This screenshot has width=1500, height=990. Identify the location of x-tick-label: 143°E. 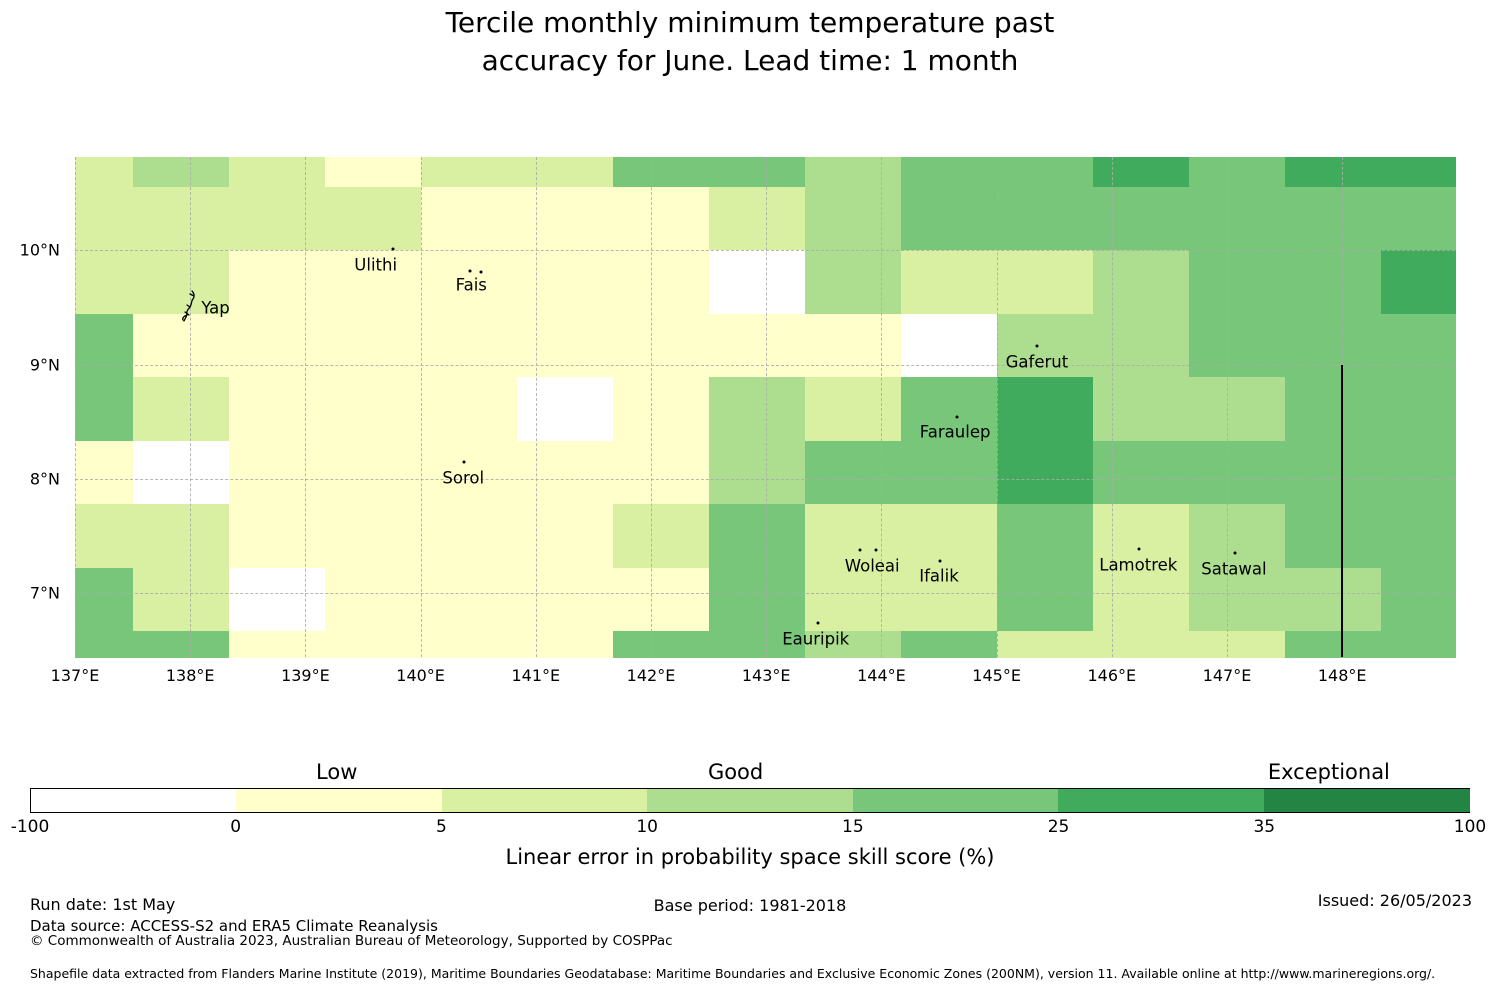
(766, 675).